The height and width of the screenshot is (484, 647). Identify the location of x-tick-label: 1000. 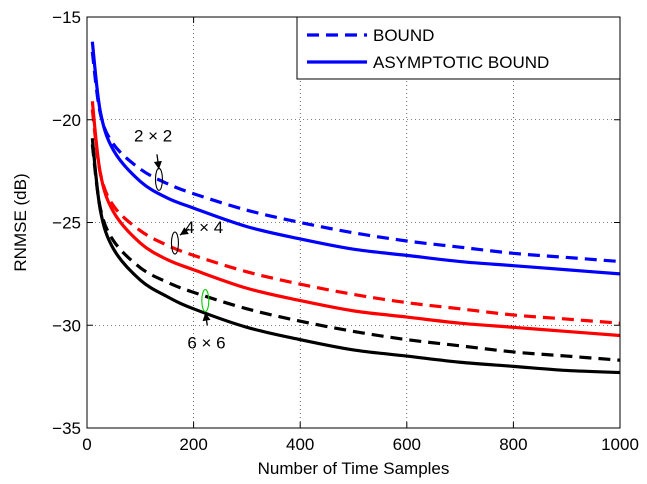
(620, 444).